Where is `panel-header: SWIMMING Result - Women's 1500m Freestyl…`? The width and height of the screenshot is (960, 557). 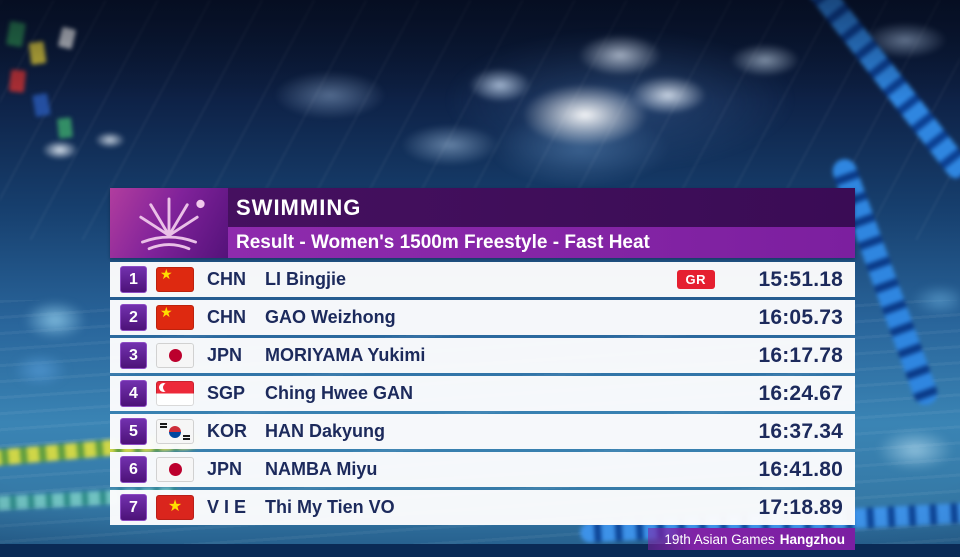 panel-header: SWIMMING Result - Women's 1500m Freestyl… is located at coordinates (482, 223).